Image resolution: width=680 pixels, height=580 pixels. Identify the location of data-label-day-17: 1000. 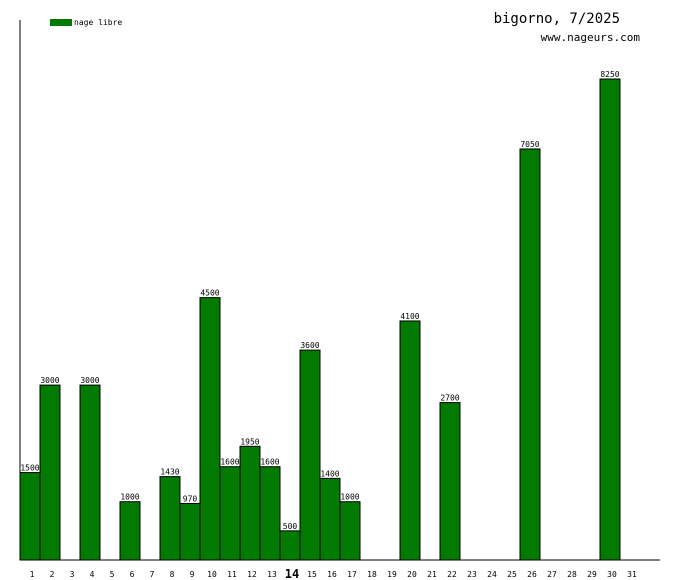
(349, 497).